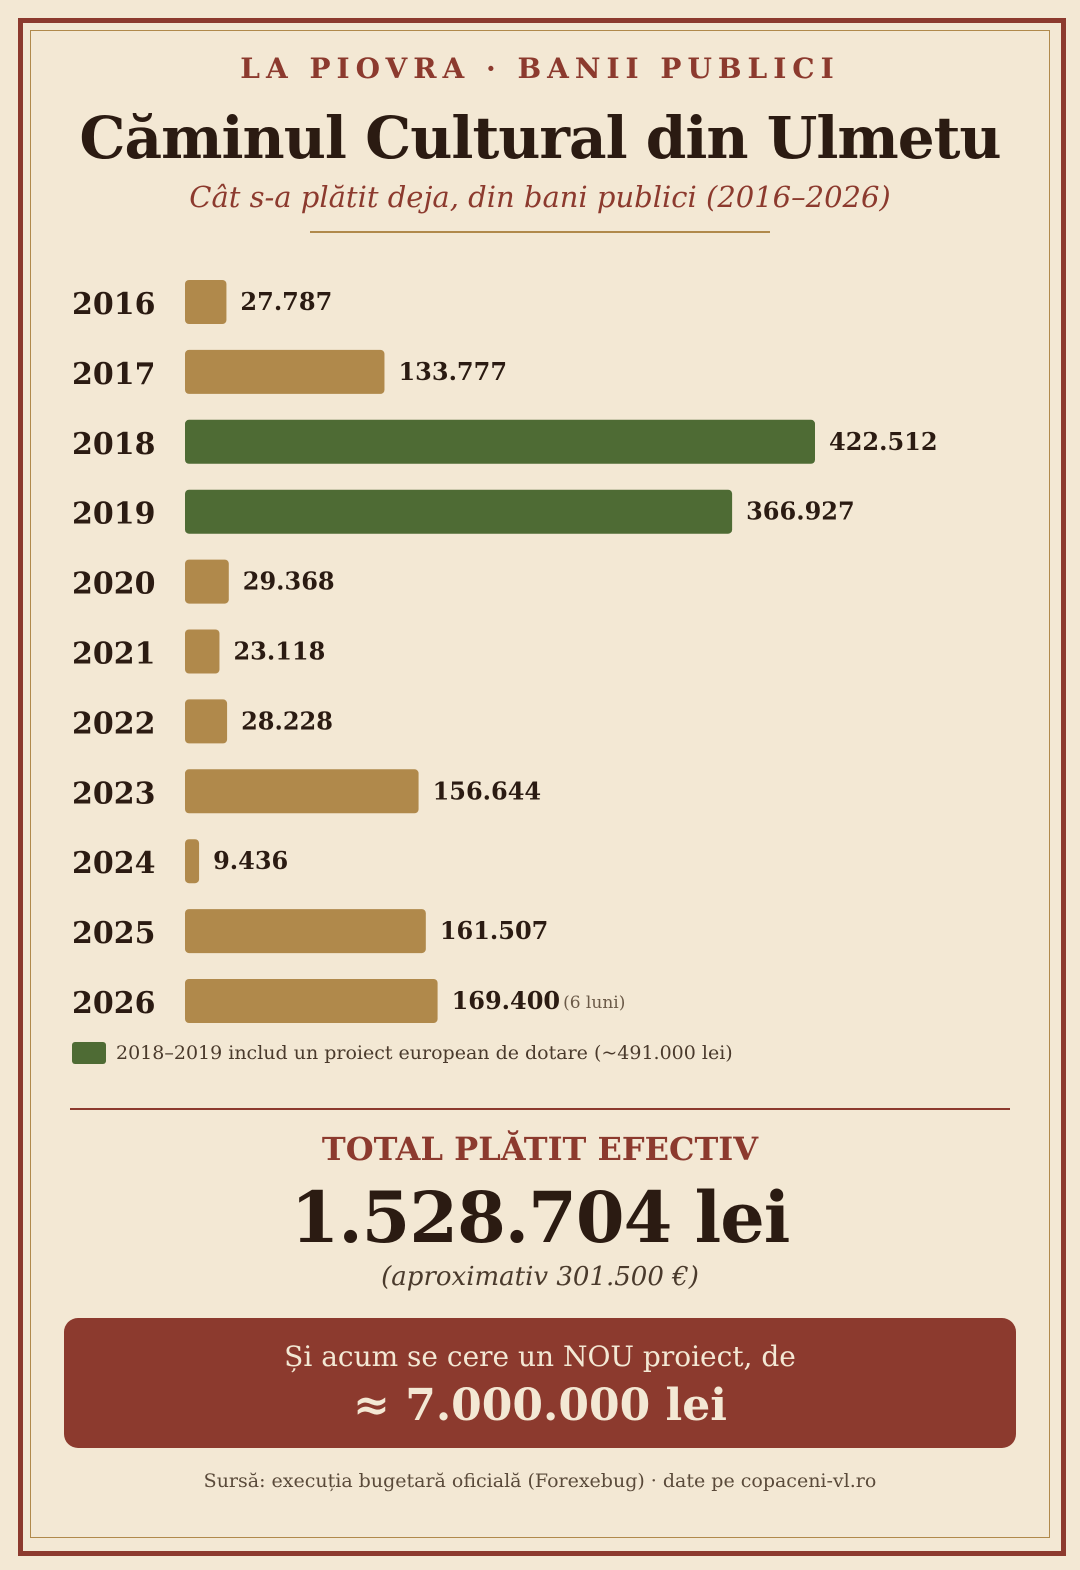 The width and height of the screenshot is (1080, 1570). I want to click on bar-2025, so click(305, 931).